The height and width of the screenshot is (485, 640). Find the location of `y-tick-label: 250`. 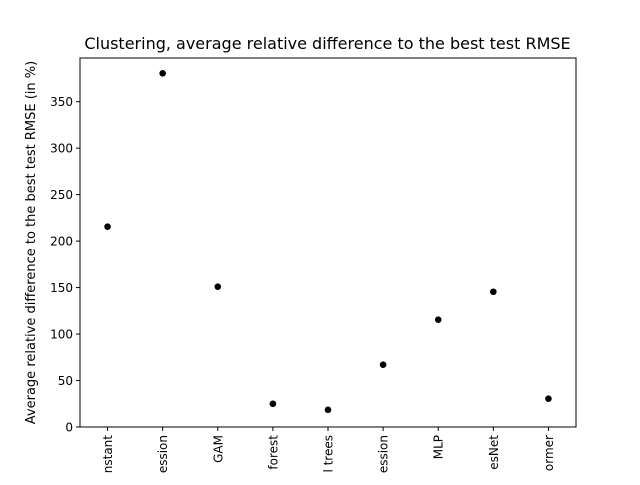

y-tick-label: 250 is located at coordinates (61, 195).